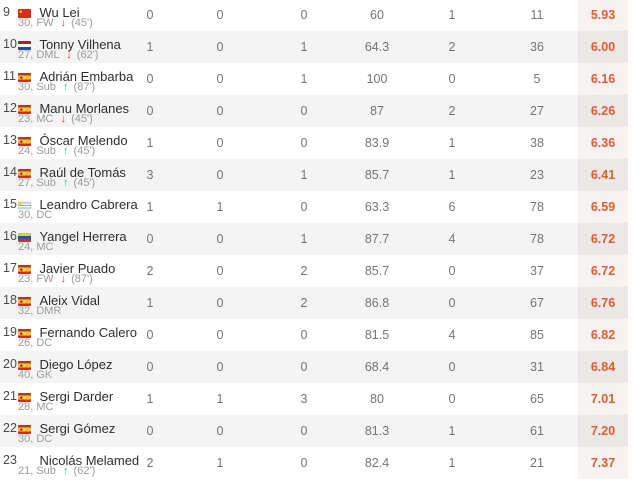 The width and height of the screenshot is (640, 480). Describe the element at coordinates (304, 239) in the screenshot. I see `stat-col-3: 1` at that location.